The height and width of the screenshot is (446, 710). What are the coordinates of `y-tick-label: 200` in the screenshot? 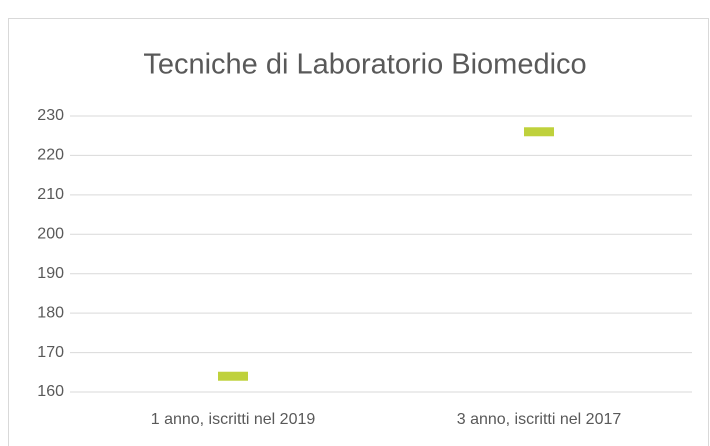 It's located at (50, 234).